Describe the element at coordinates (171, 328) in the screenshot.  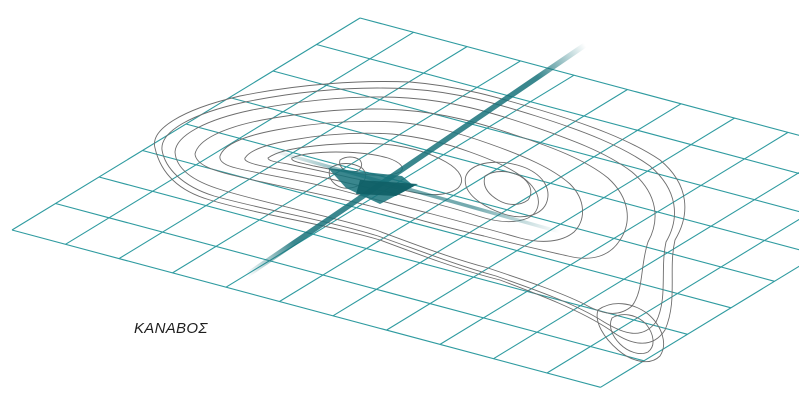
I see `diagram-label: ΚΑΝΑΒΟΣ` at that location.